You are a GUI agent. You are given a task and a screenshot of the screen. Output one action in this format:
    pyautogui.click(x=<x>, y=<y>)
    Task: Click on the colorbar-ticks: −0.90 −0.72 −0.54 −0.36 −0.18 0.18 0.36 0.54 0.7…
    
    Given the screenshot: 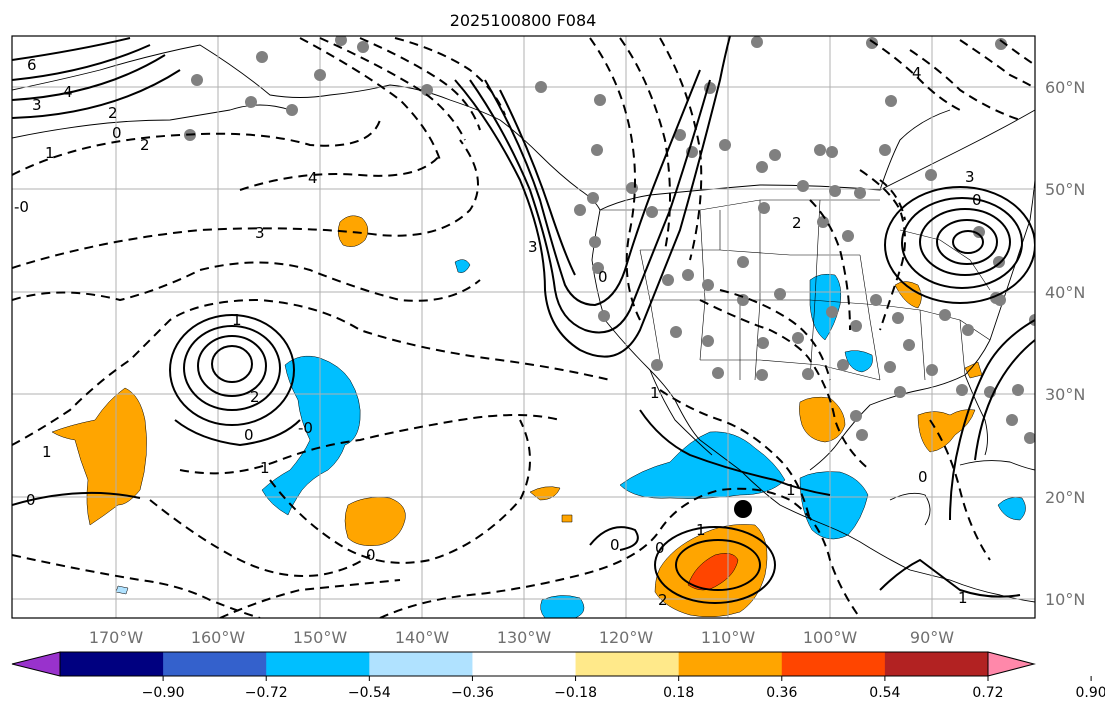 What is the action you would take?
    pyautogui.click(x=623, y=688)
    